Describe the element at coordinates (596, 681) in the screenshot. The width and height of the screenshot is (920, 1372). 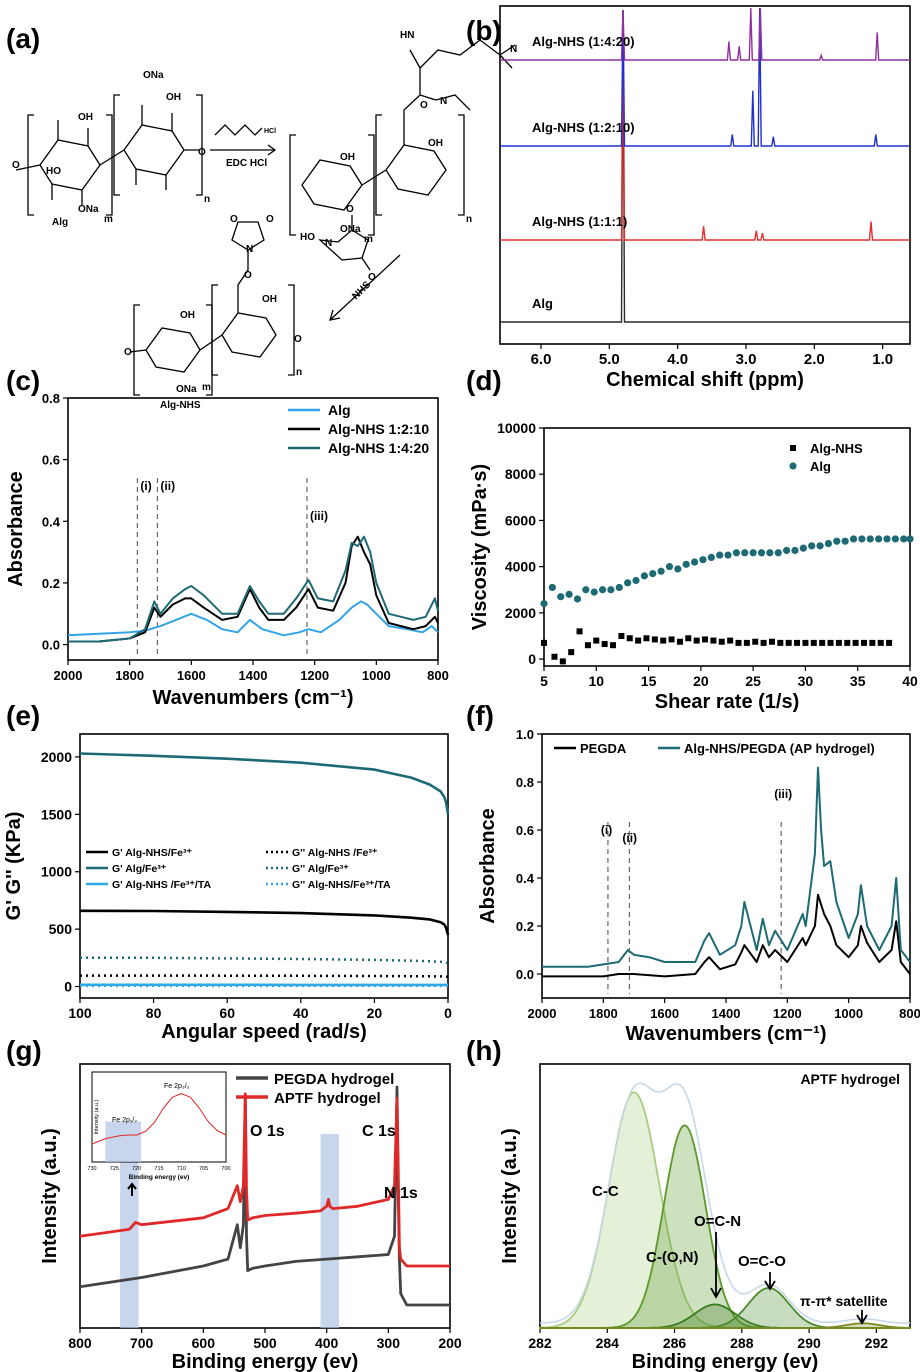
I see `x-tick-label: 10` at that location.